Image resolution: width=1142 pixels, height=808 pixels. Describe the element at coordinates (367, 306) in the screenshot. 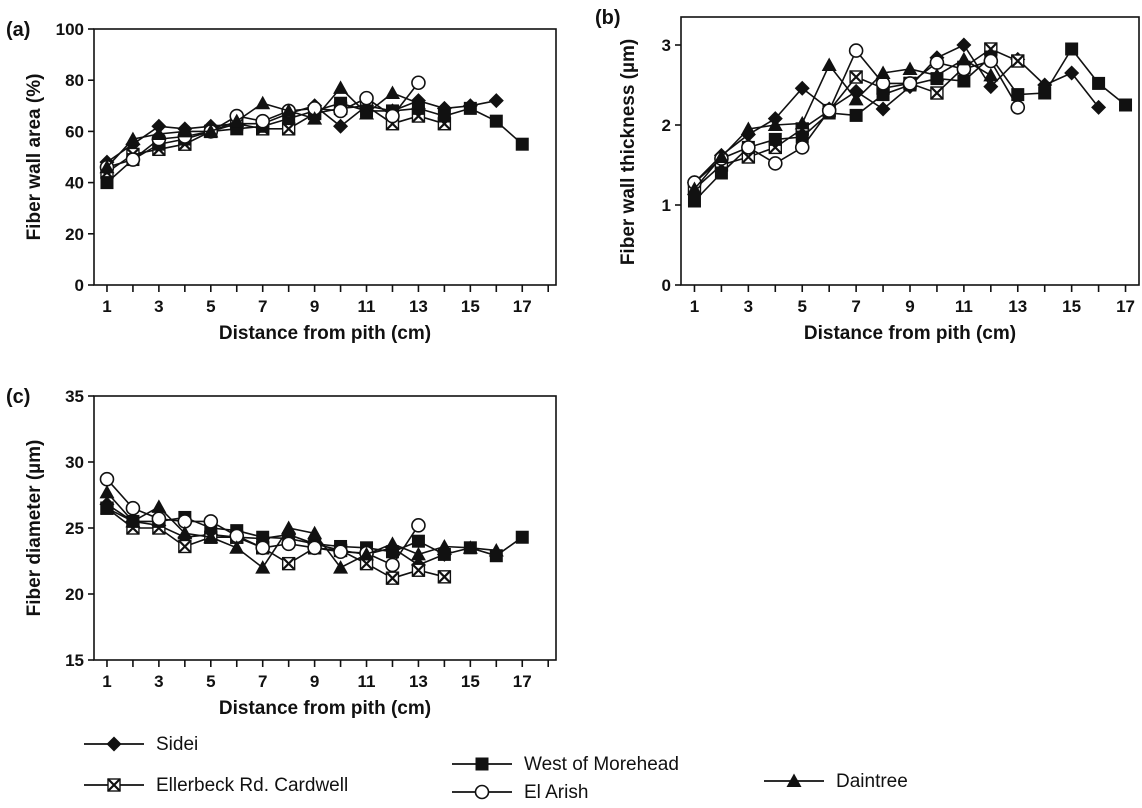

I see `x-tick-label: 11` at that location.